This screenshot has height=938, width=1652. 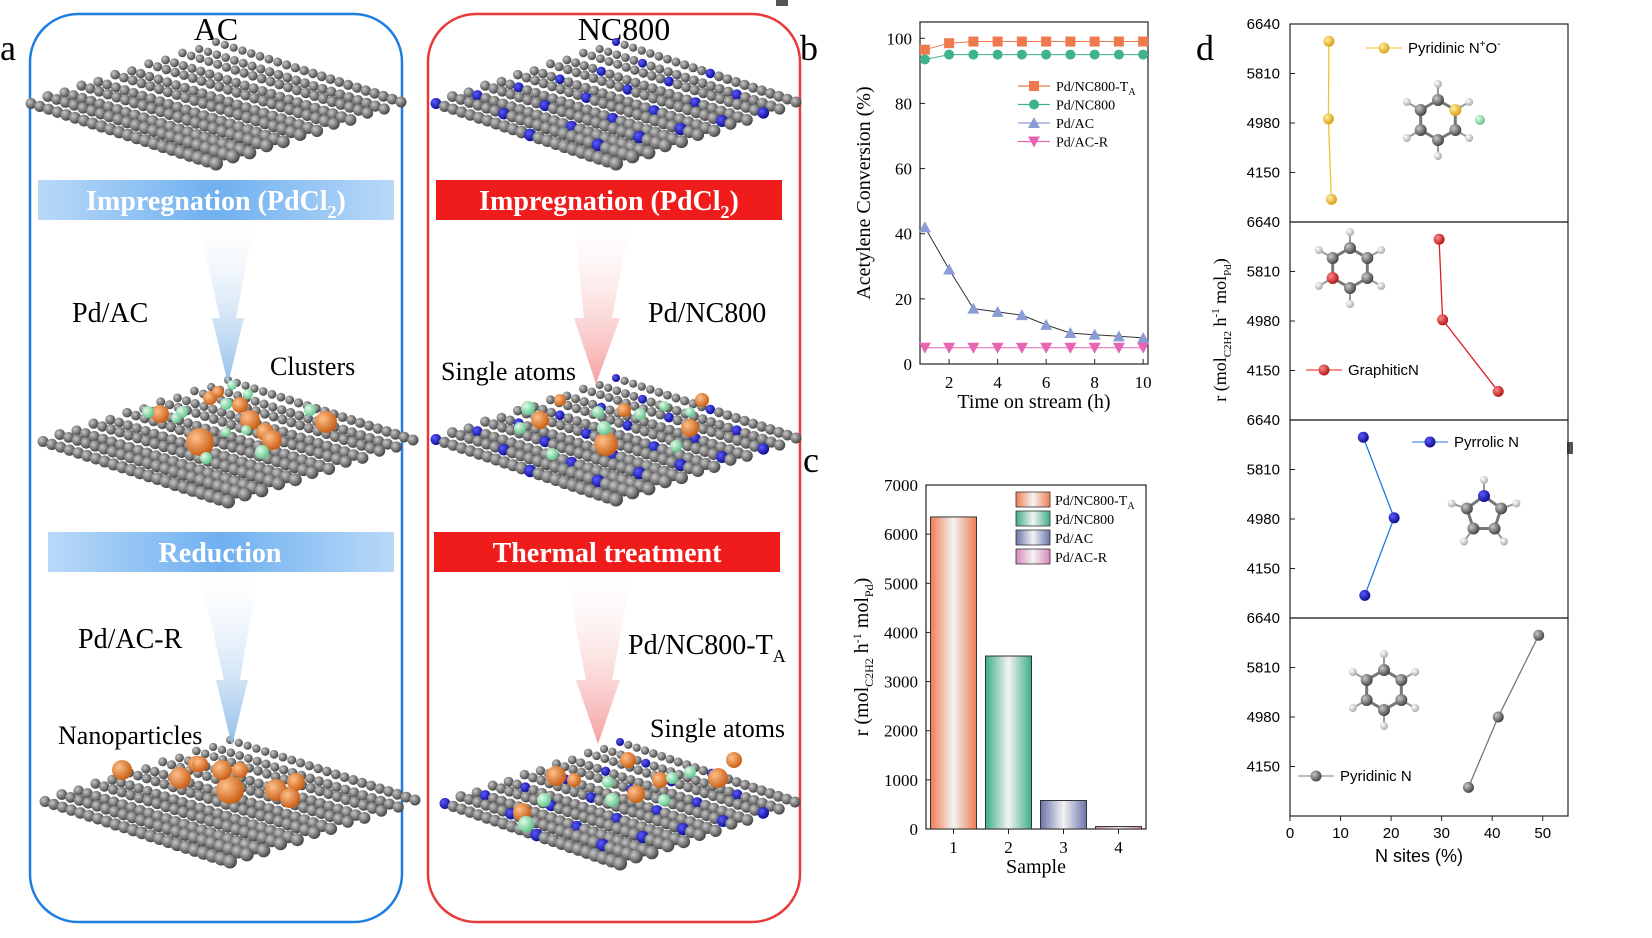 I want to click on left-reduction-banner, so click(x=221, y=552).